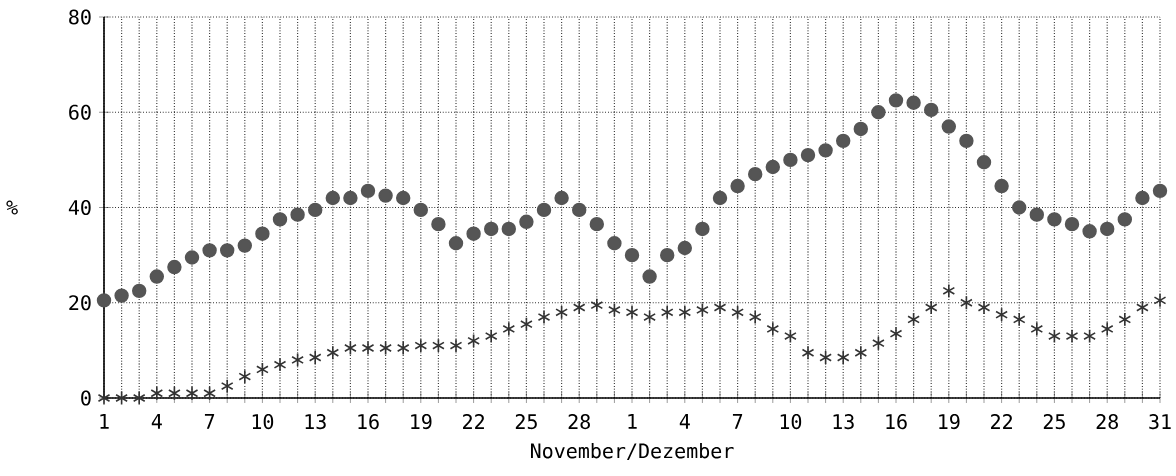 The image size is (1176, 476). I want to click on y-tick-label: 60, so click(80, 112).